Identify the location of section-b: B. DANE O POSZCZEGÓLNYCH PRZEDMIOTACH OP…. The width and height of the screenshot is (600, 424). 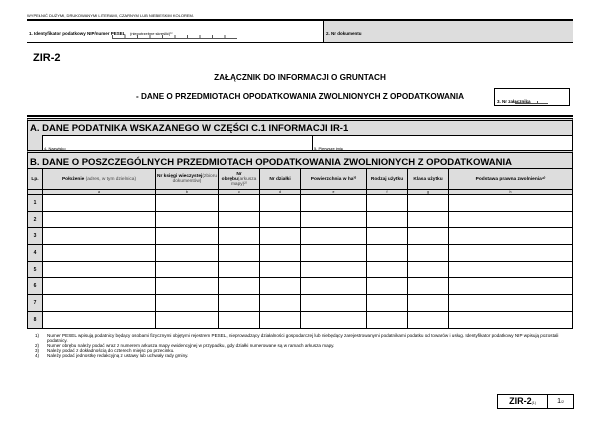
(300, 159).